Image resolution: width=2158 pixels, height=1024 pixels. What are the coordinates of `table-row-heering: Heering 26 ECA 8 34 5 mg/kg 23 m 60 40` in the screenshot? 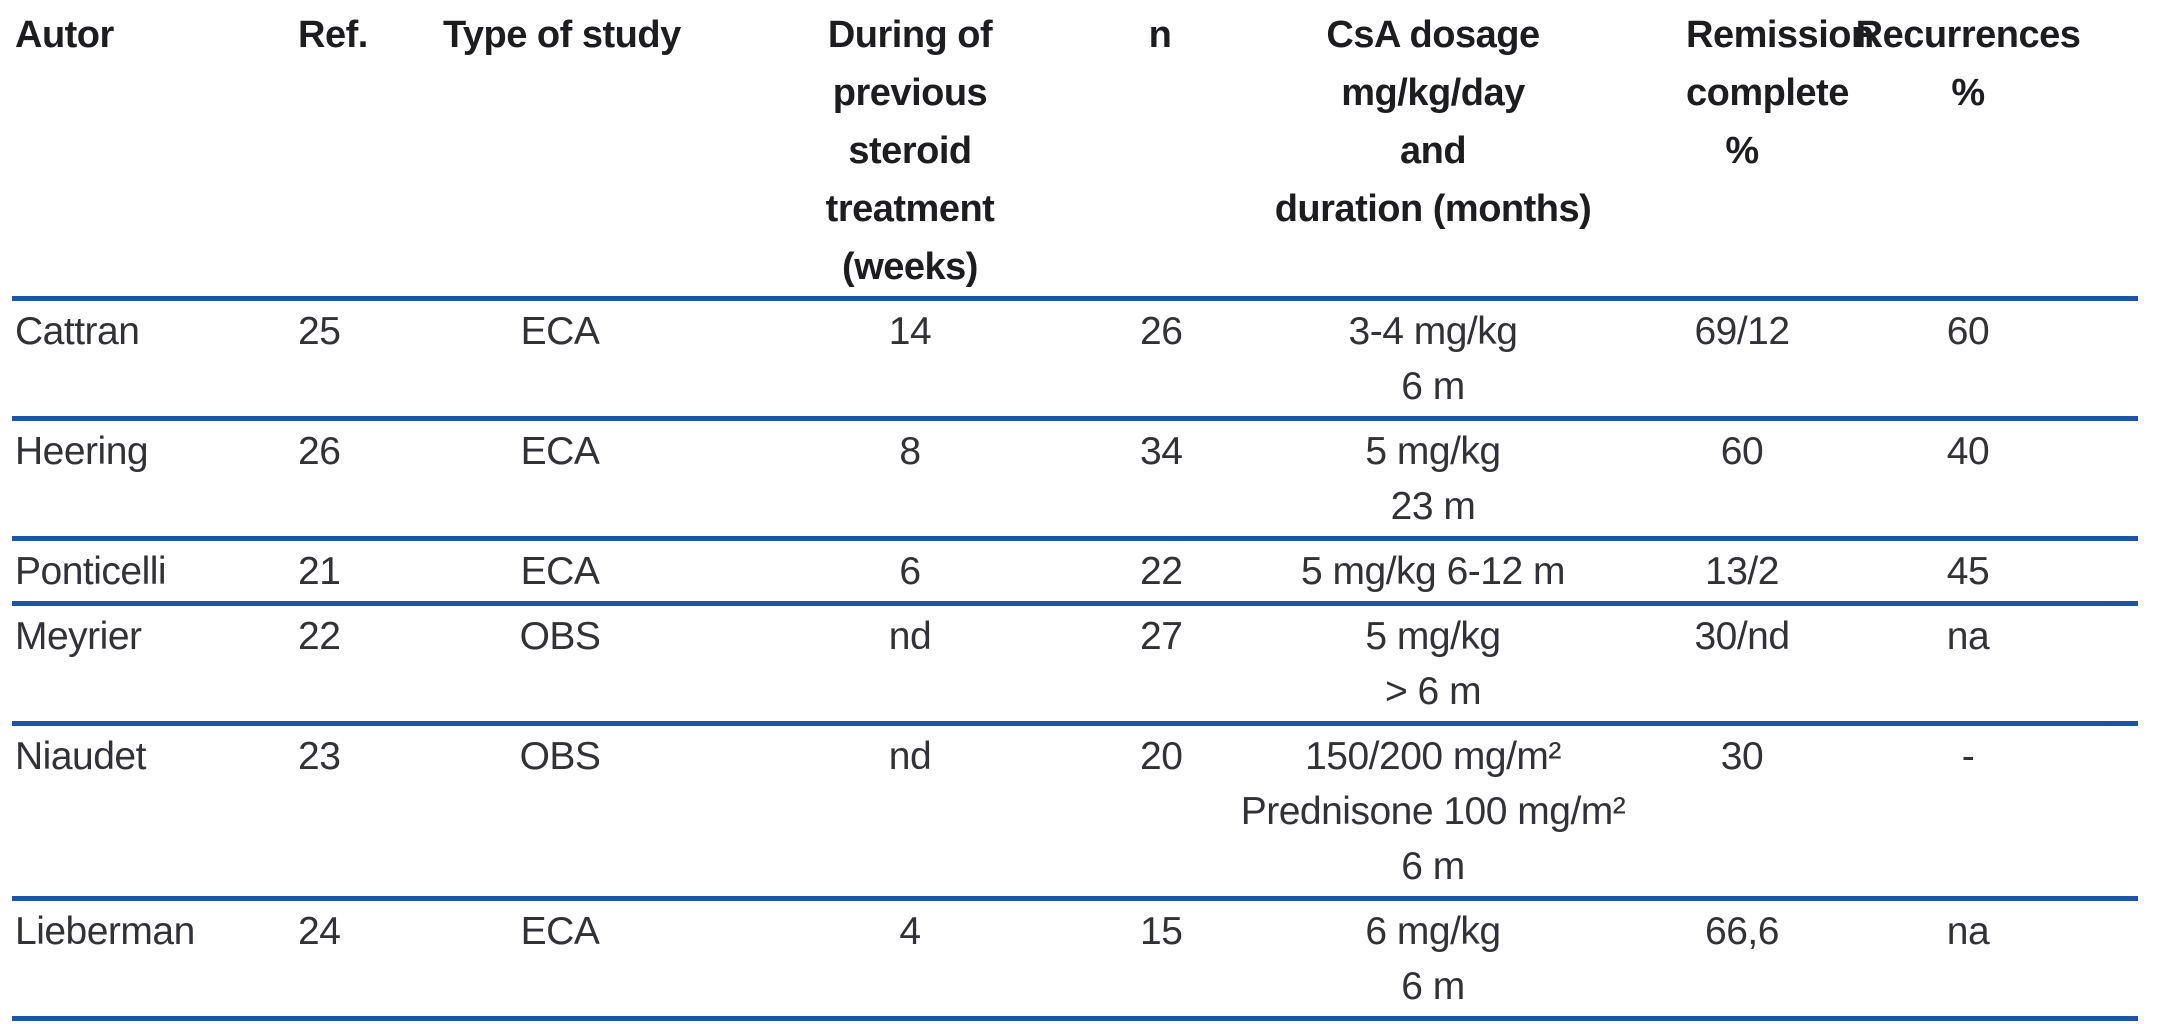 It's located at (1075, 479).